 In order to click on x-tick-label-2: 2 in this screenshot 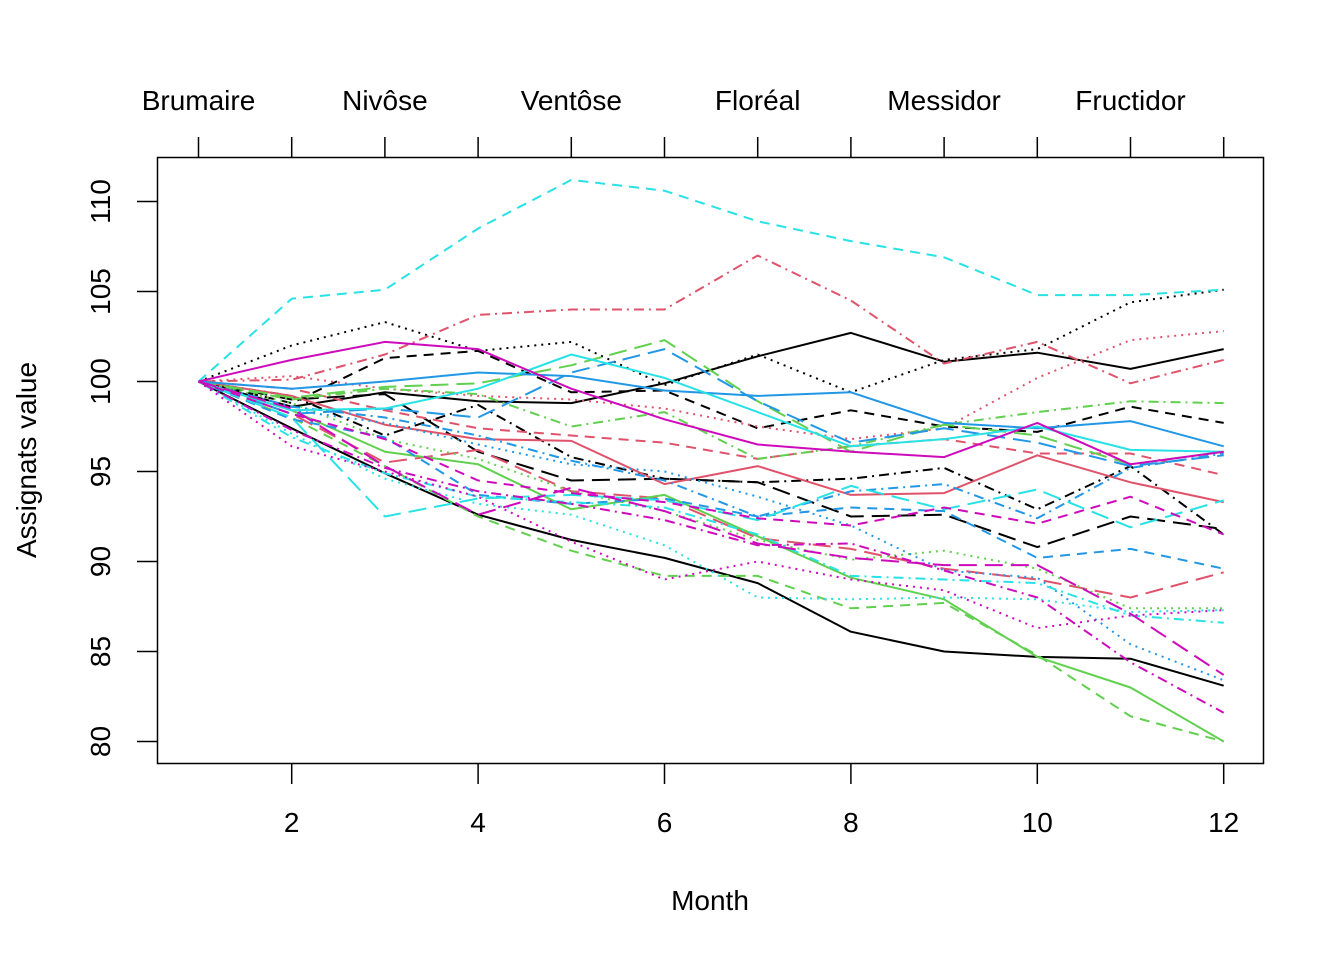, I will do `click(292, 822)`.